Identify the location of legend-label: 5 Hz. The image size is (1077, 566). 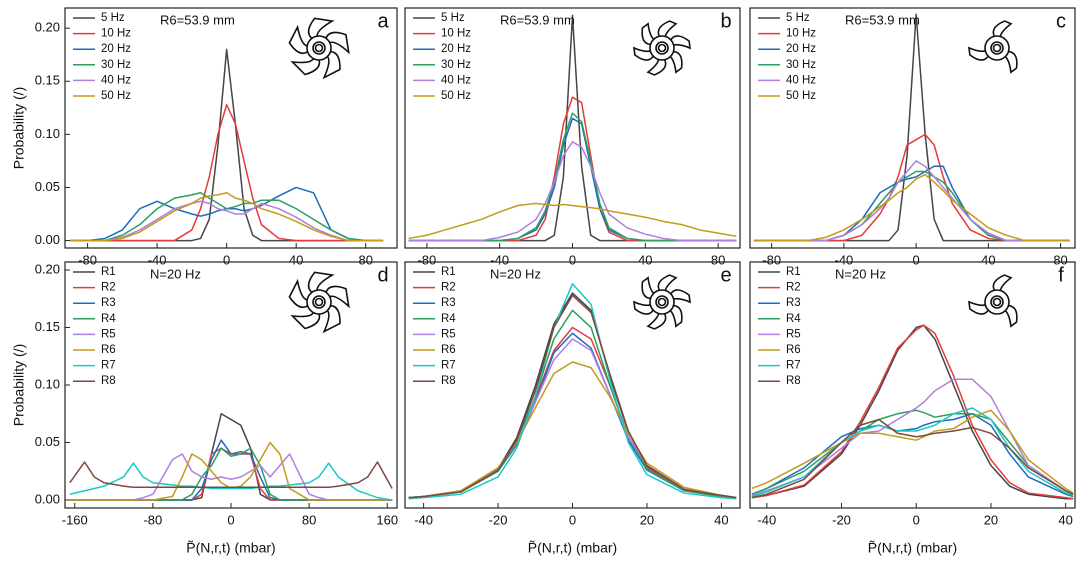
(113, 18).